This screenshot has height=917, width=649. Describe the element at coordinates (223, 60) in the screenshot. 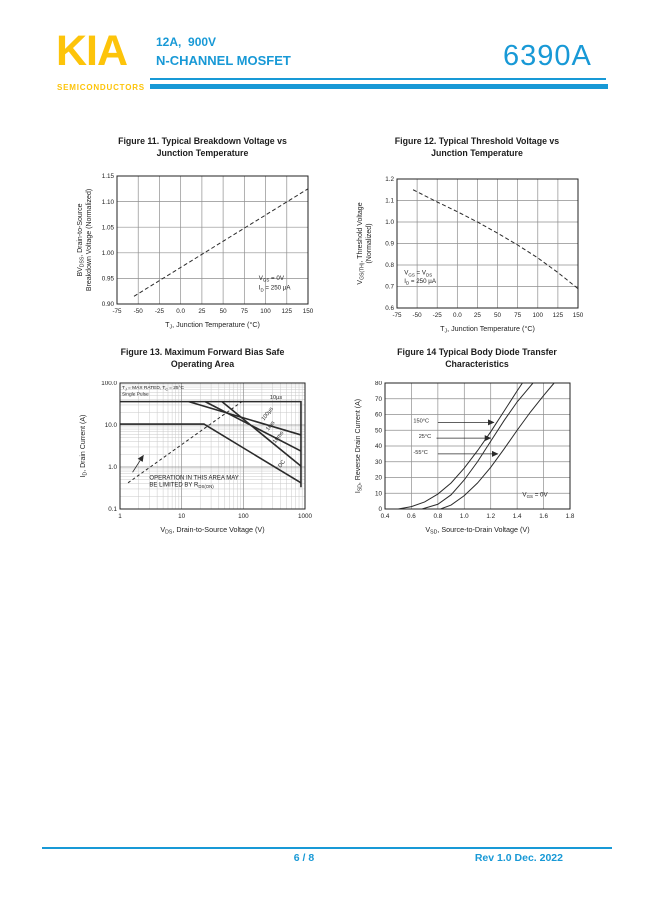

I see `device-type: N-CHANNEL MOSFET` at that location.